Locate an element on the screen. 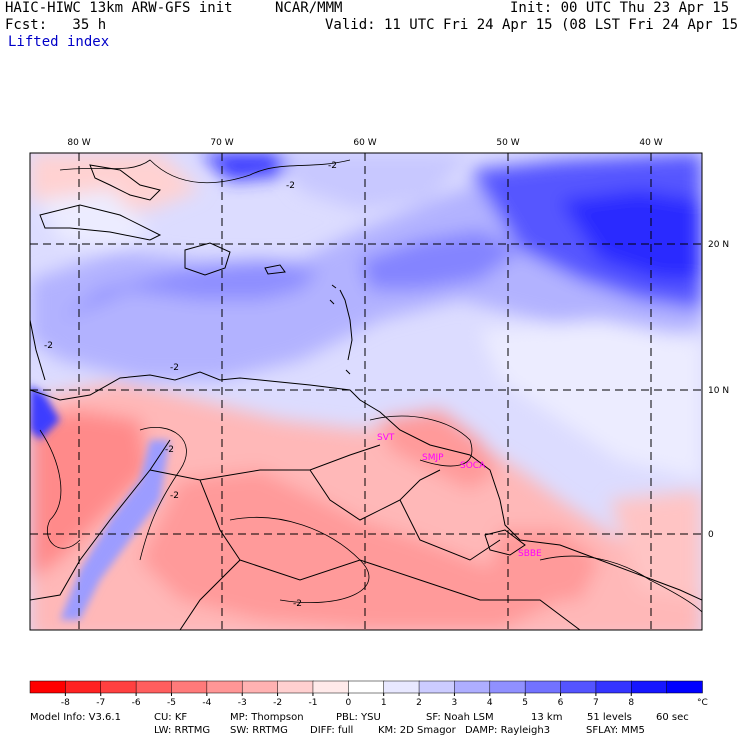 This screenshot has height=740, width=740. forecast-hour: Fcst: 35 h is located at coordinates (56, 25).